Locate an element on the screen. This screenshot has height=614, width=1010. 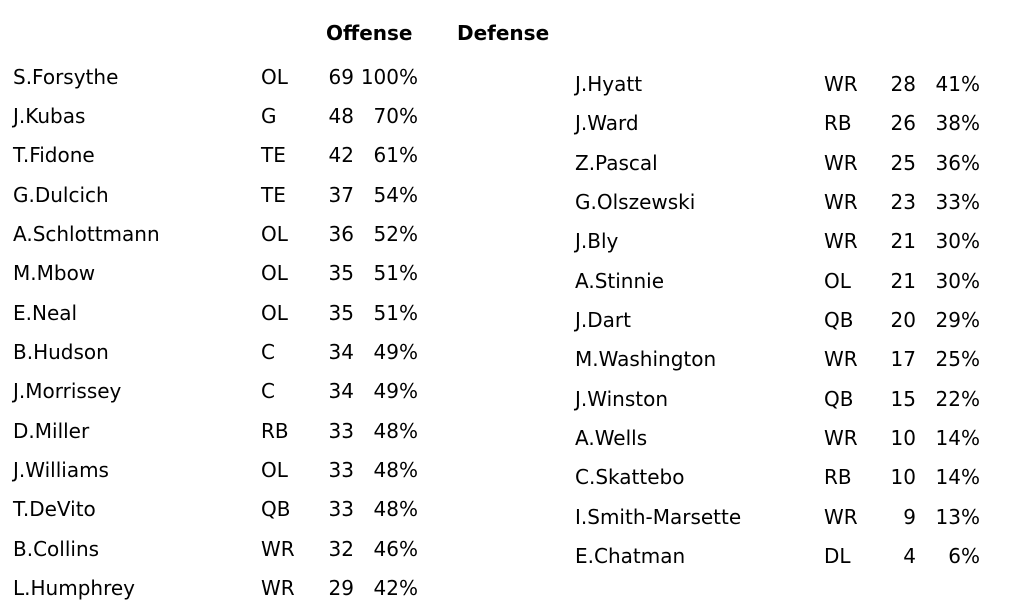
snap-count: 23 is located at coordinates (903, 202).